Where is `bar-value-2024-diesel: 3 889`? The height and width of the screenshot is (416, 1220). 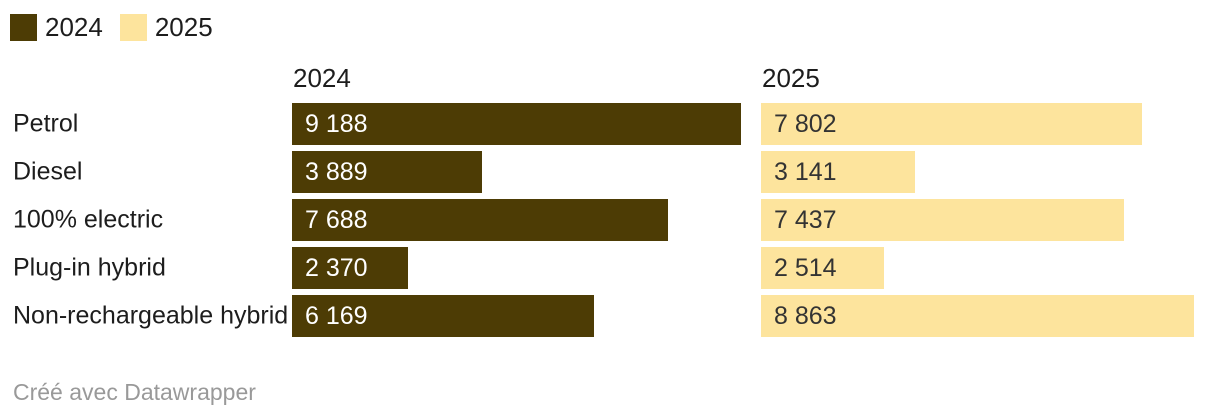
bar-value-2024-diesel: 3 889 is located at coordinates (336, 171).